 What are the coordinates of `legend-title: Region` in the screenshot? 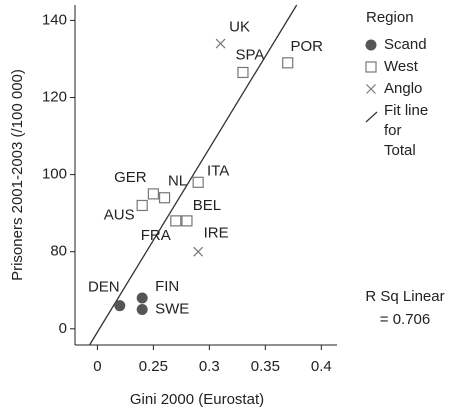 It's located at (390, 17).